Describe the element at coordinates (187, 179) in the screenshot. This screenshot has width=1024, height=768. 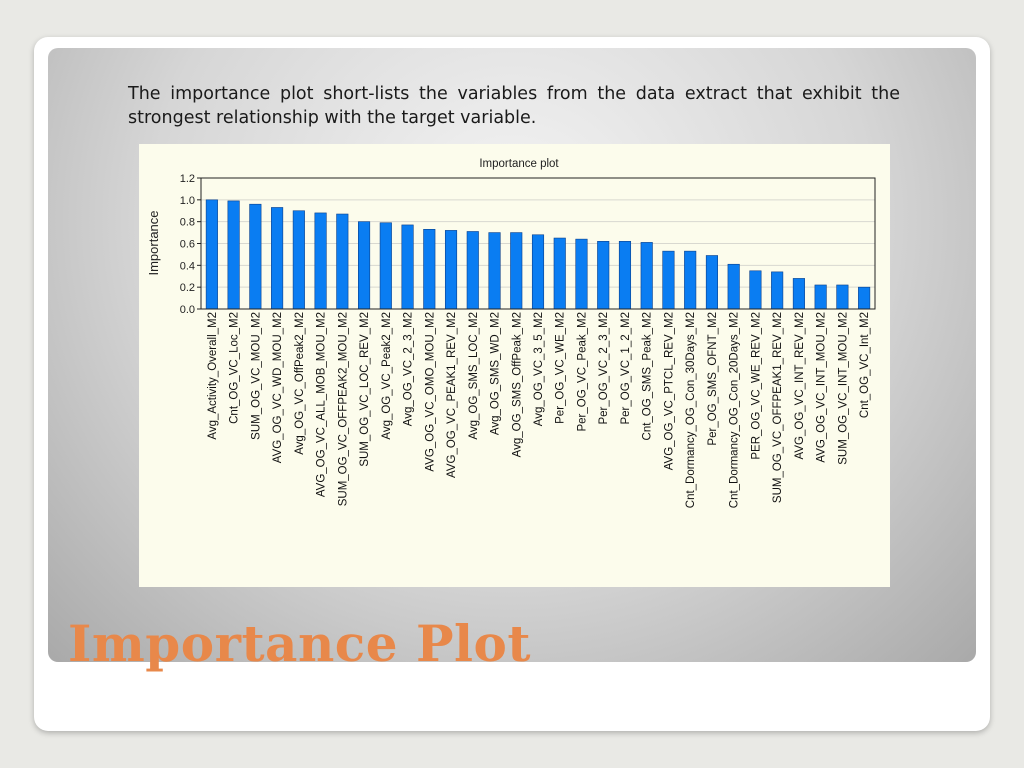
I see `y-tick-label: 1.2` at that location.